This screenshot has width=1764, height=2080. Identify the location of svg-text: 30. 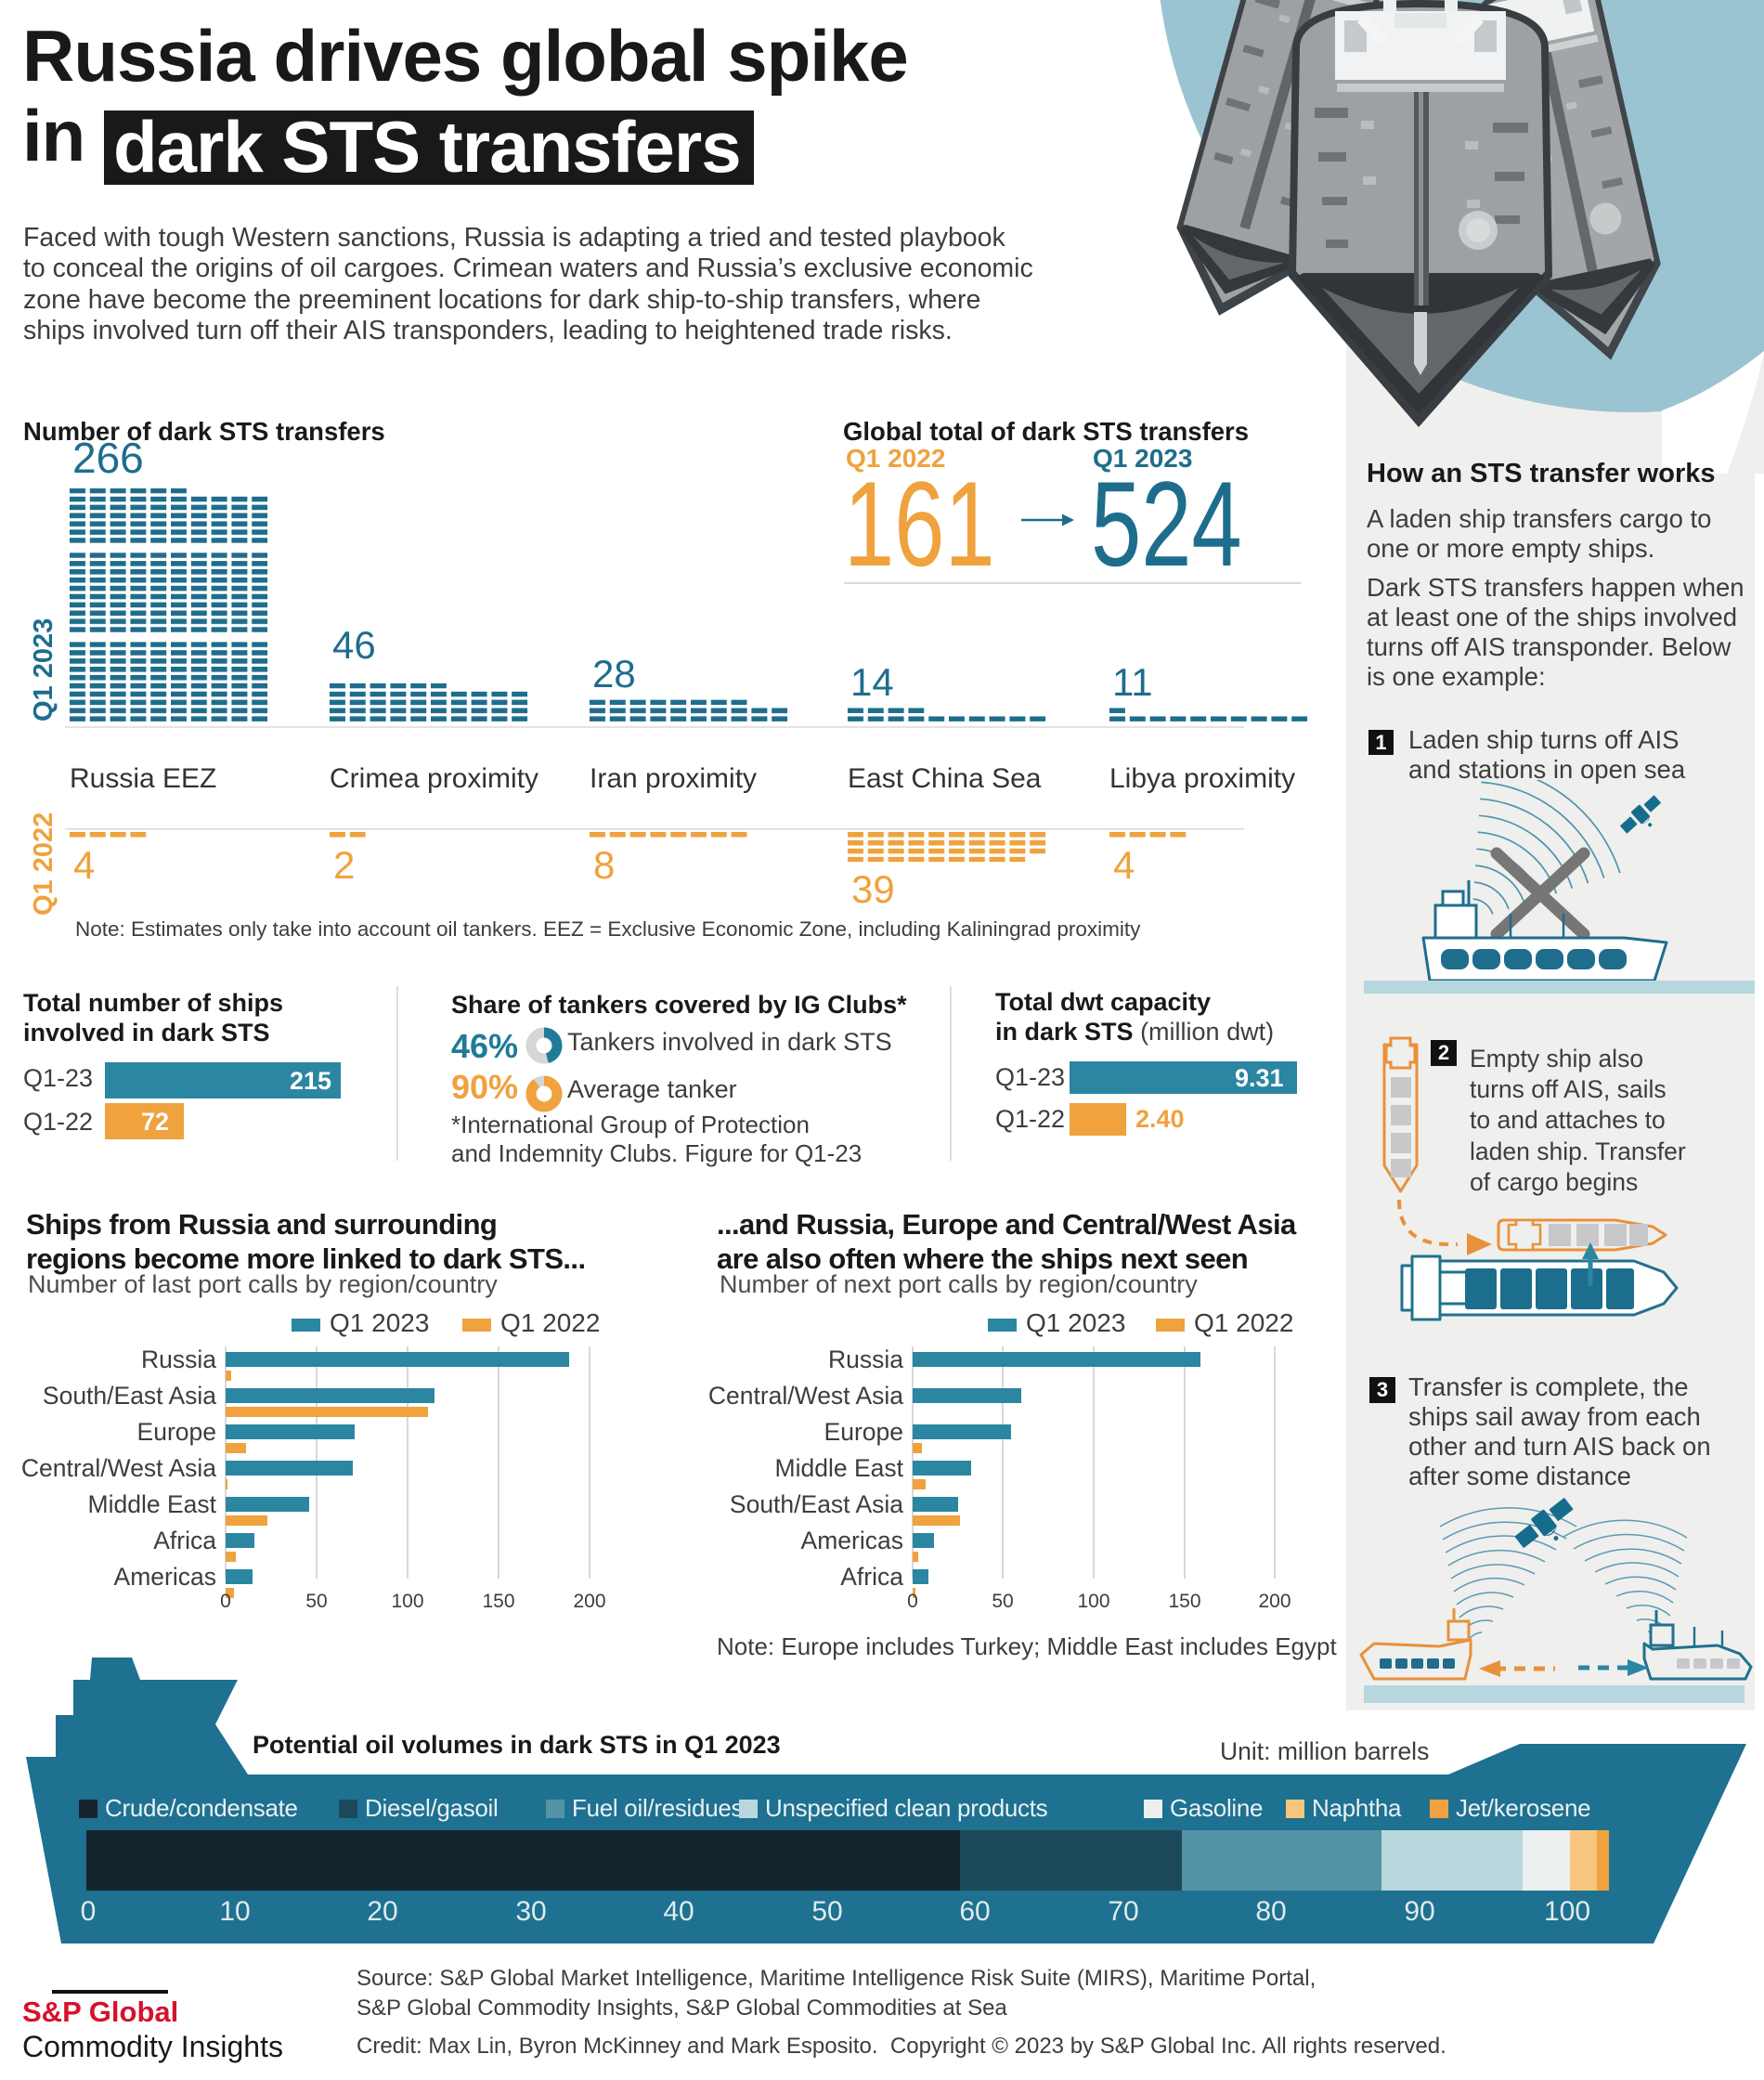
(530, 1911).